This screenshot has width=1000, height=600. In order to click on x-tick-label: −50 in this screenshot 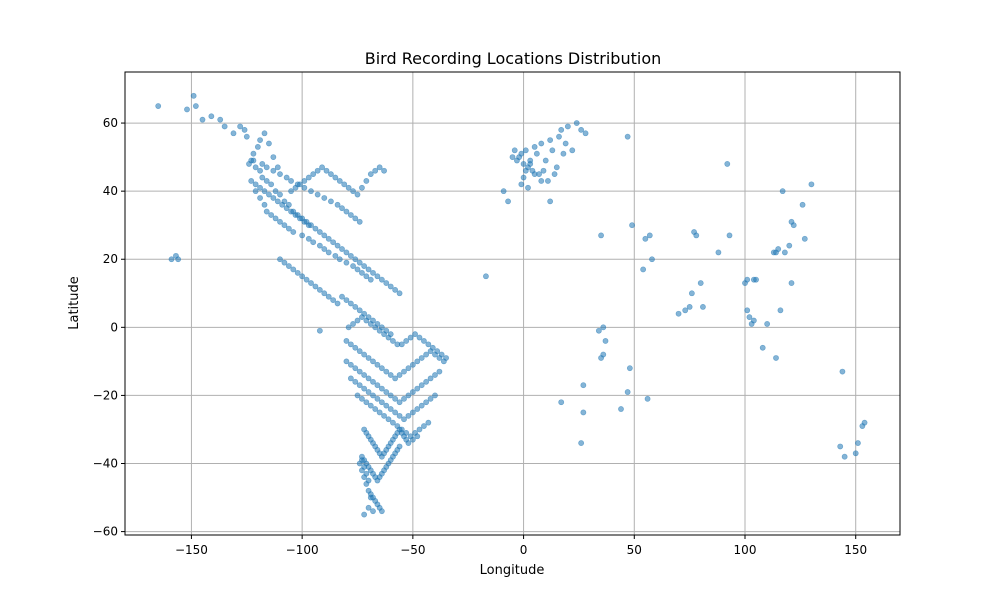, I will do `click(412, 550)`.